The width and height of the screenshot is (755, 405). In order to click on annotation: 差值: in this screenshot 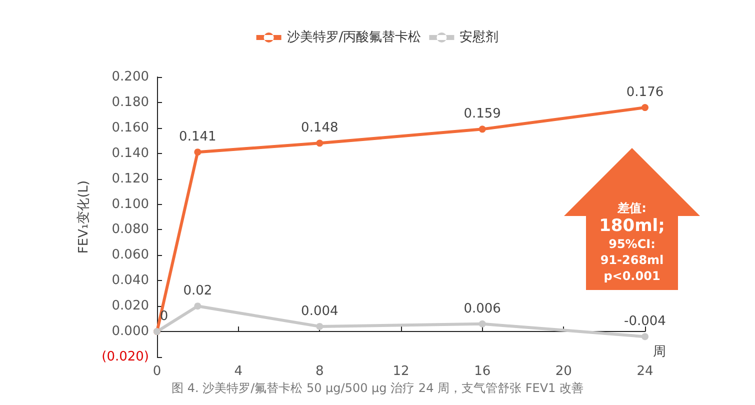, I will do `click(632, 208)`.